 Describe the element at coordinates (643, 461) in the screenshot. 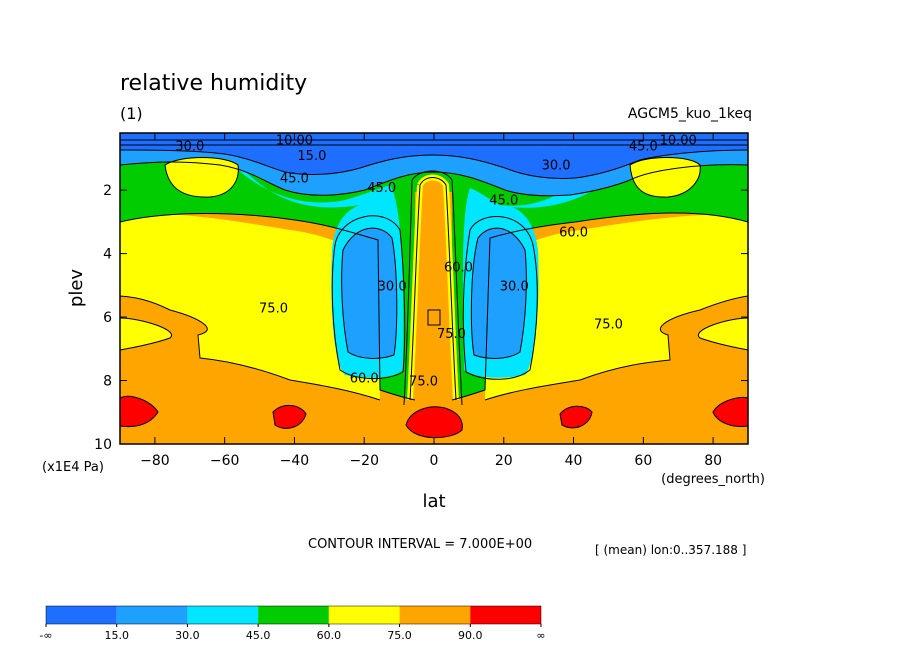

I see `x-tick-label: 60` at that location.